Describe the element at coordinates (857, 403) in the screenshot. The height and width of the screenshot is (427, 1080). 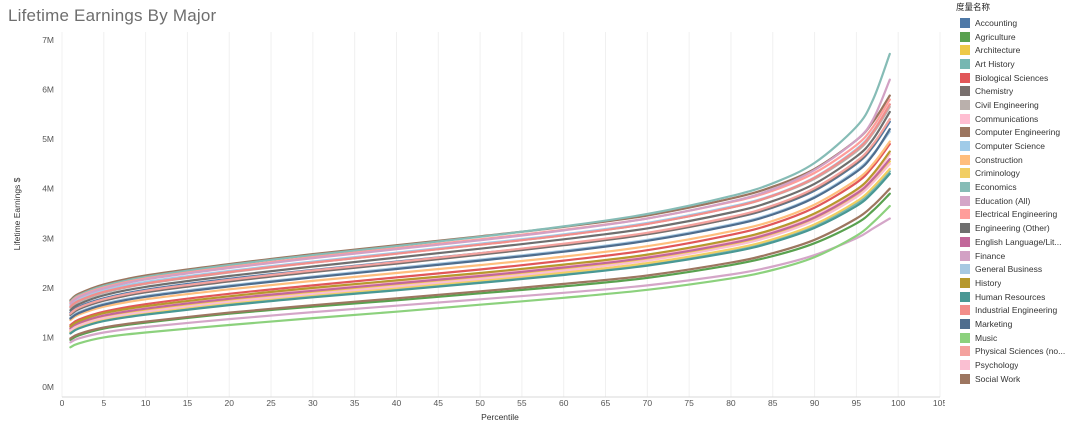
I see `x-tick-label: 95` at that location.